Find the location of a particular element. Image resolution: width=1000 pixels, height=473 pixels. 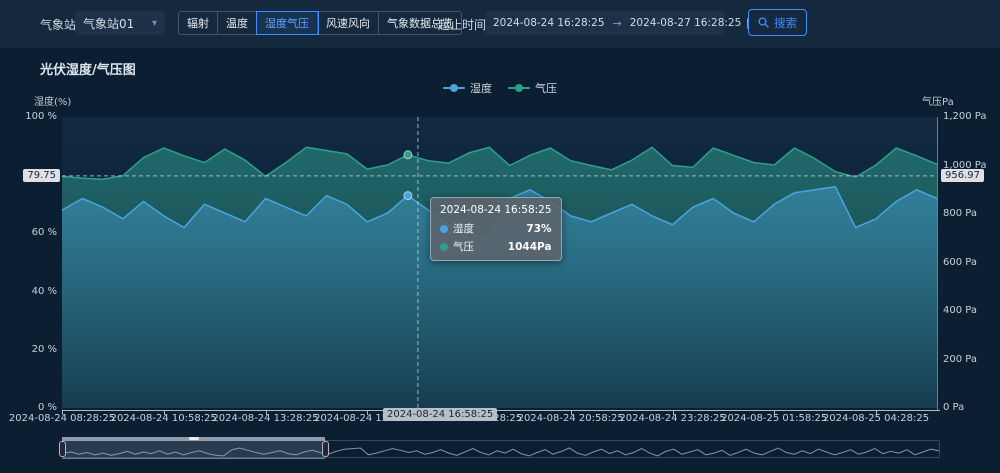

x-axis-tick: 2024-08-24 08:28:25 is located at coordinates (62, 418).